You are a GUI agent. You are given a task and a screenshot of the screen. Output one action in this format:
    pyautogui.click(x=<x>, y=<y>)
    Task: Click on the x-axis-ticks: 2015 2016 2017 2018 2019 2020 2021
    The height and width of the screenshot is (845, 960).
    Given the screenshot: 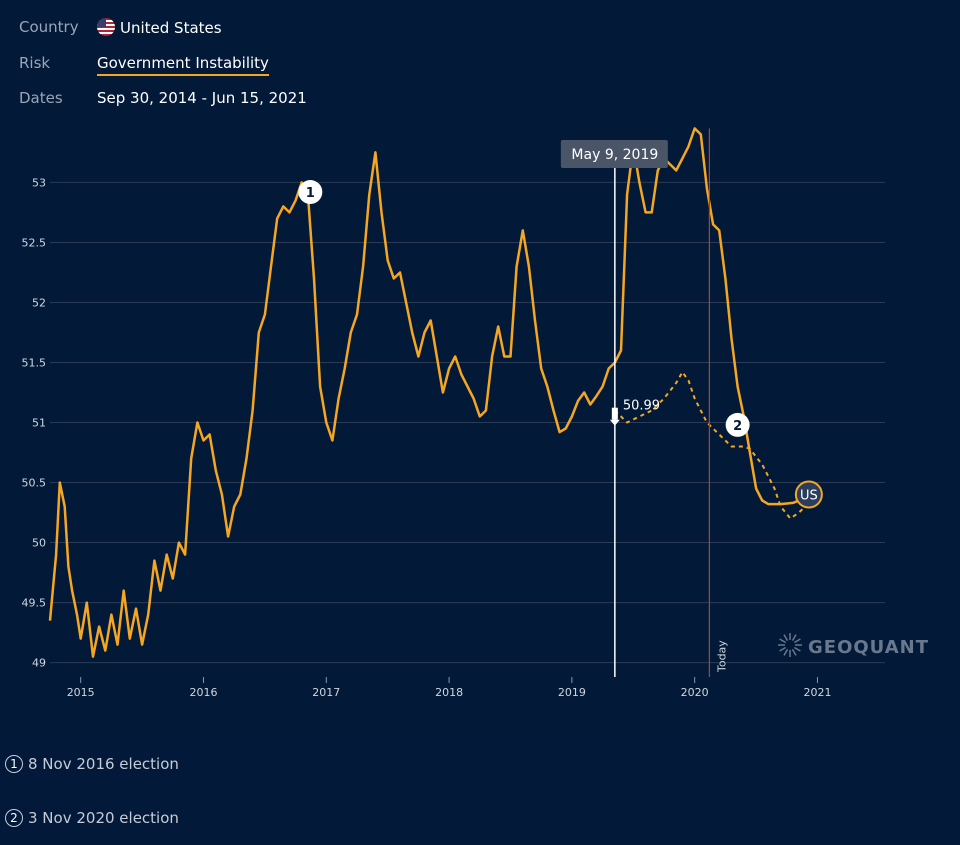 What is the action you would take?
    pyautogui.click(x=449, y=688)
    